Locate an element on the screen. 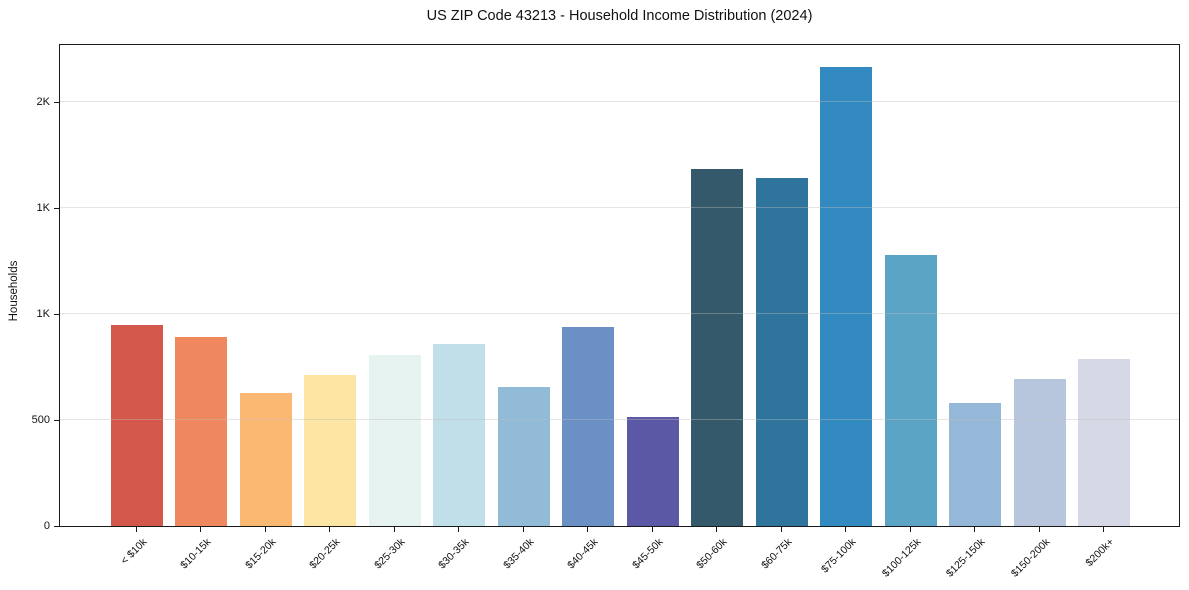 The height and width of the screenshot is (590, 1189). bar-$50-60k is located at coordinates (717, 347).